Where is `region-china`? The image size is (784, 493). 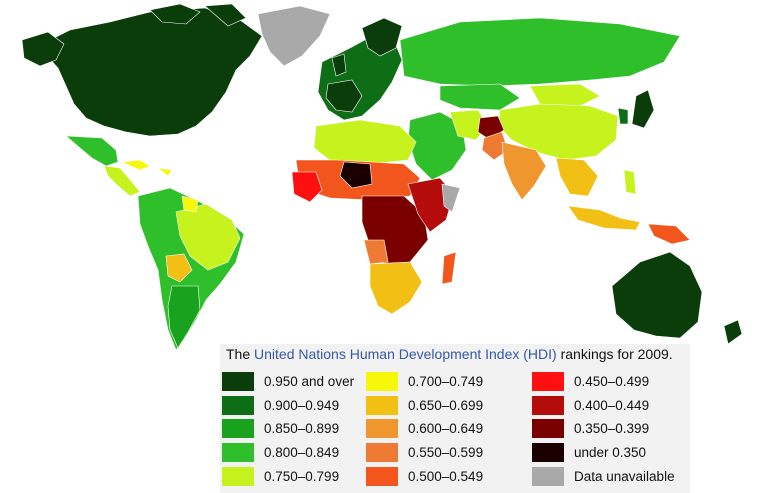
region-china is located at coordinates (558, 132).